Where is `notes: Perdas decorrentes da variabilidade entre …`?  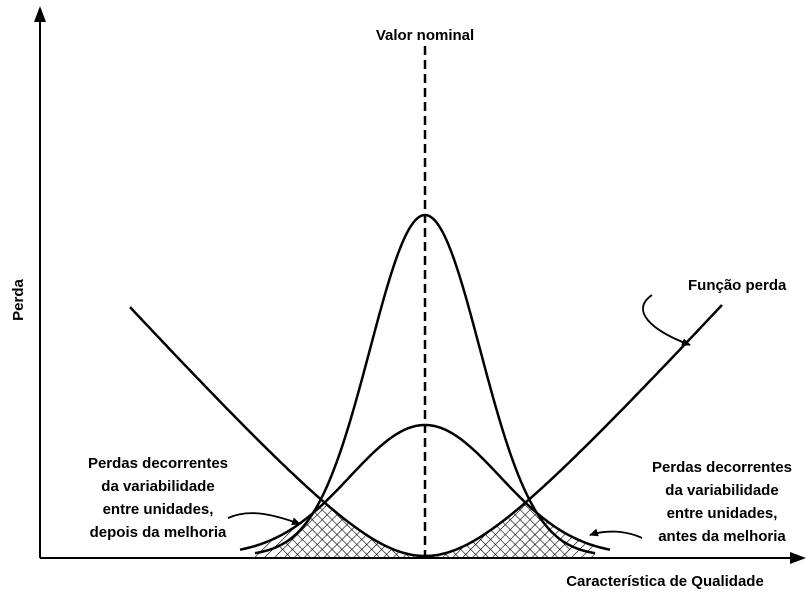 notes: Perdas decorrentes da variabilidade entre … is located at coordinates (440, 500).